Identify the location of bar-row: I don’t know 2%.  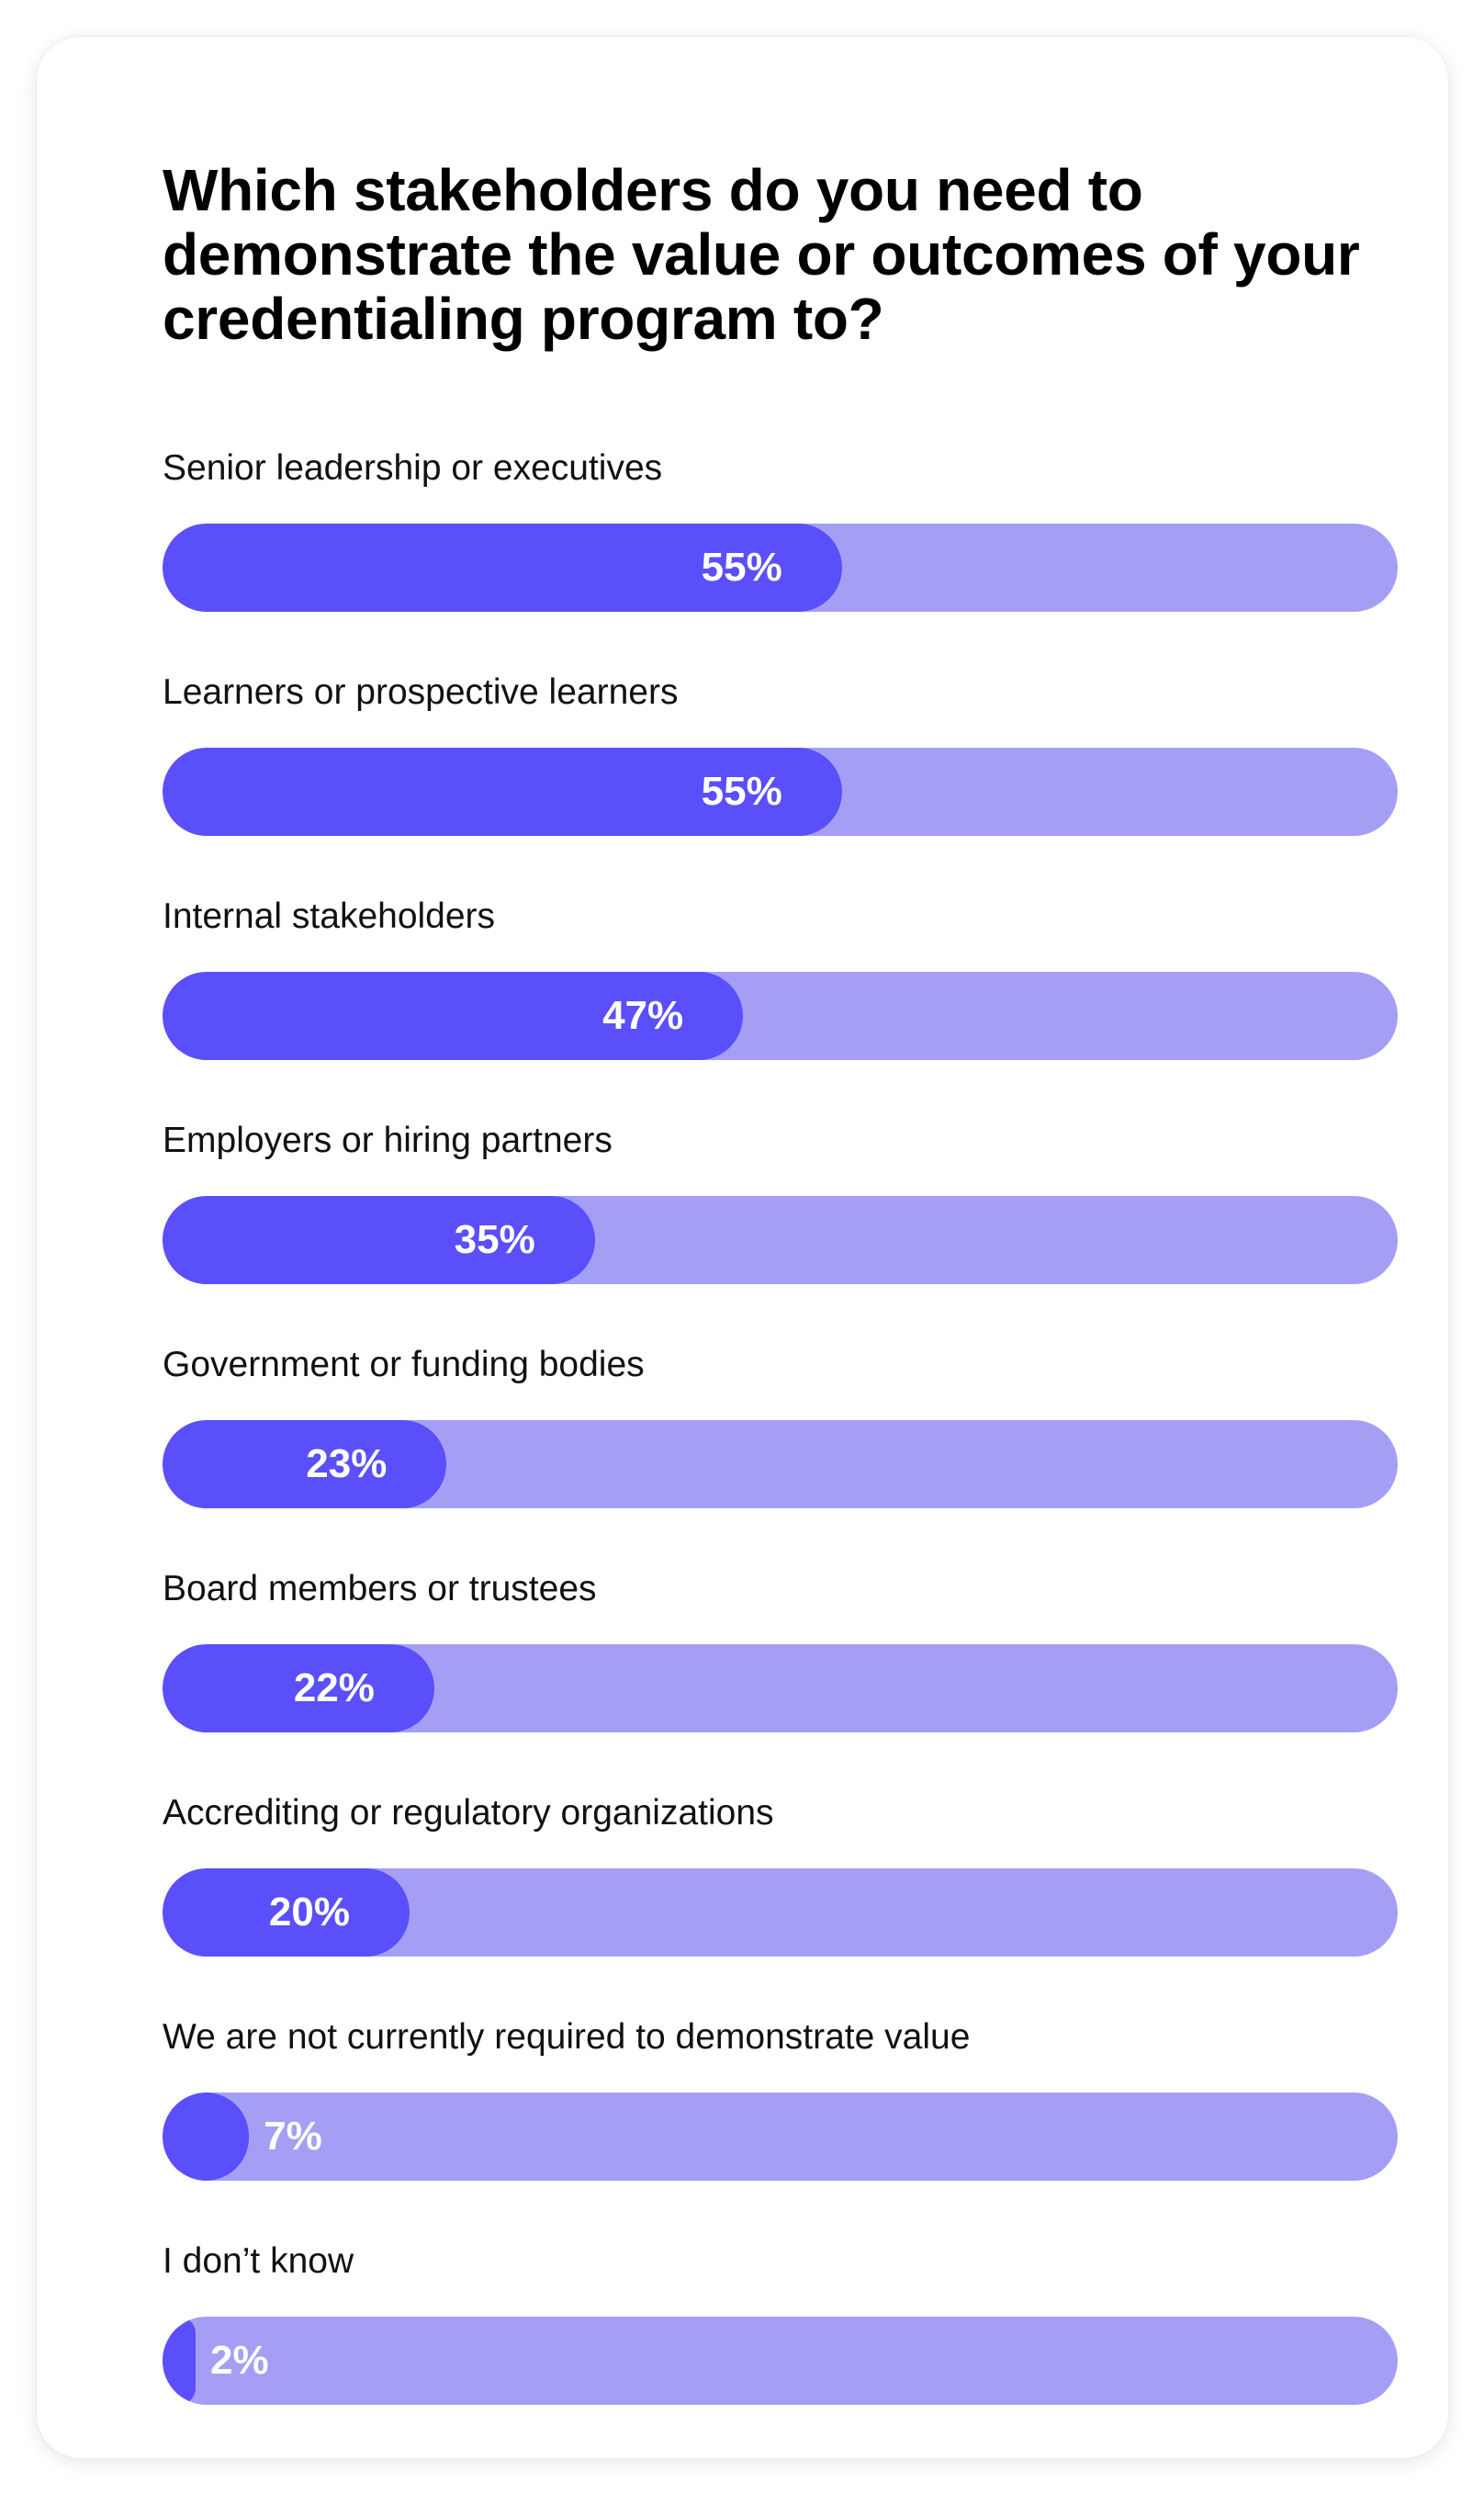
(781, 2337).